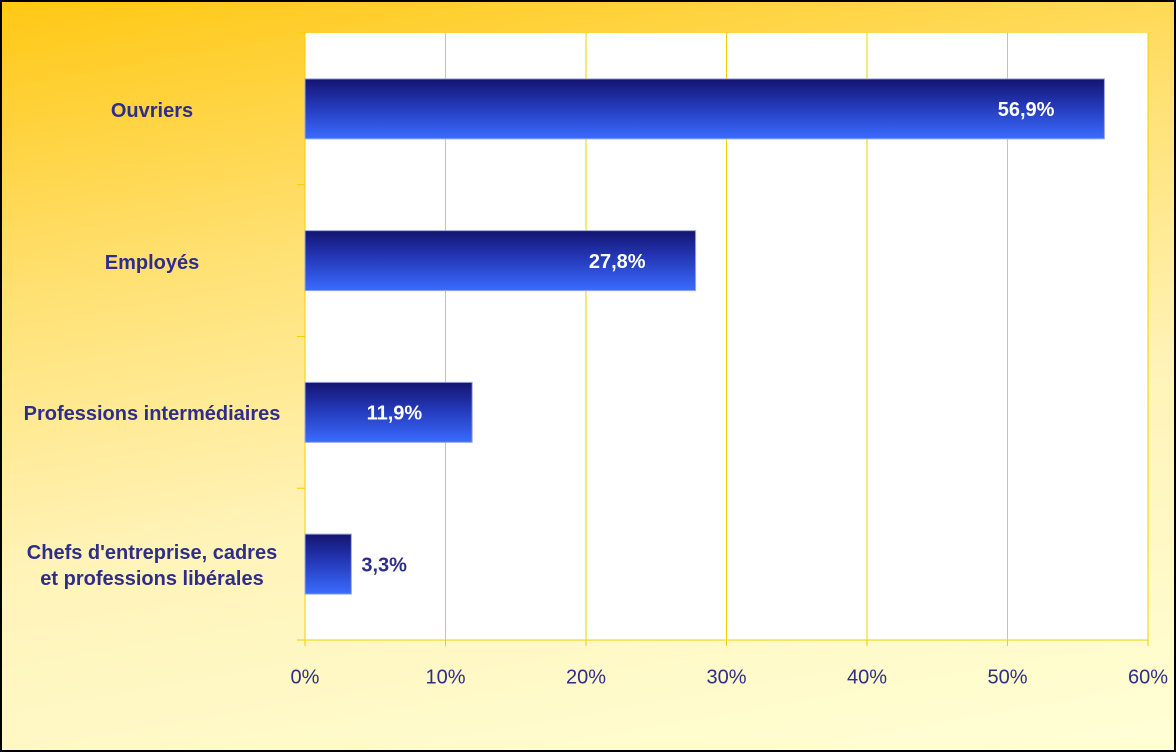  What do you see at coordinates (1026, 110) in the screenshot?
I see `value-label: 56,9%` at bounding box center [1026, 110].